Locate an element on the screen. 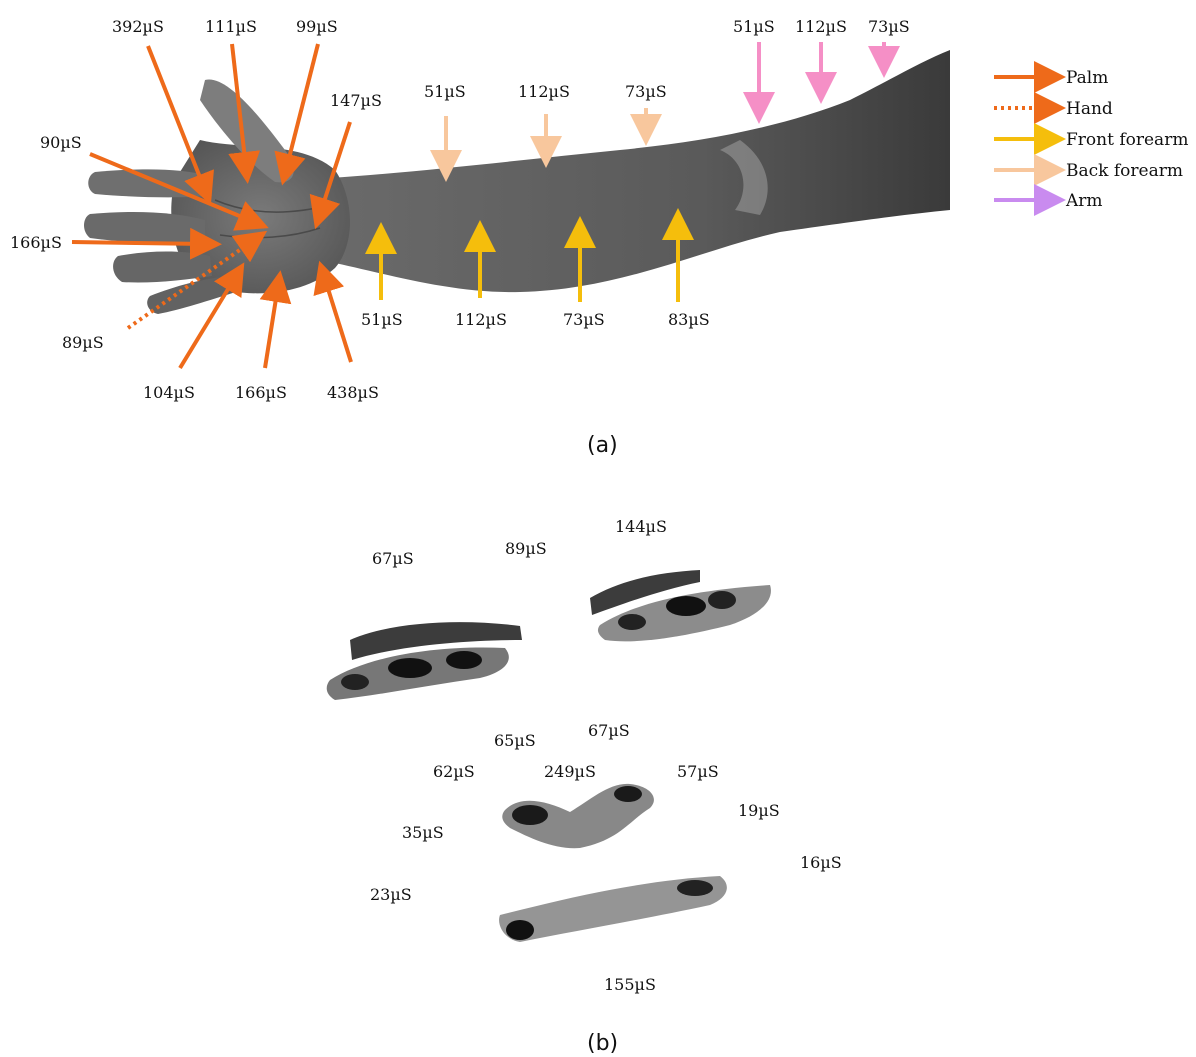  sensor-label: 35µS is located at coordinates (423, 832).